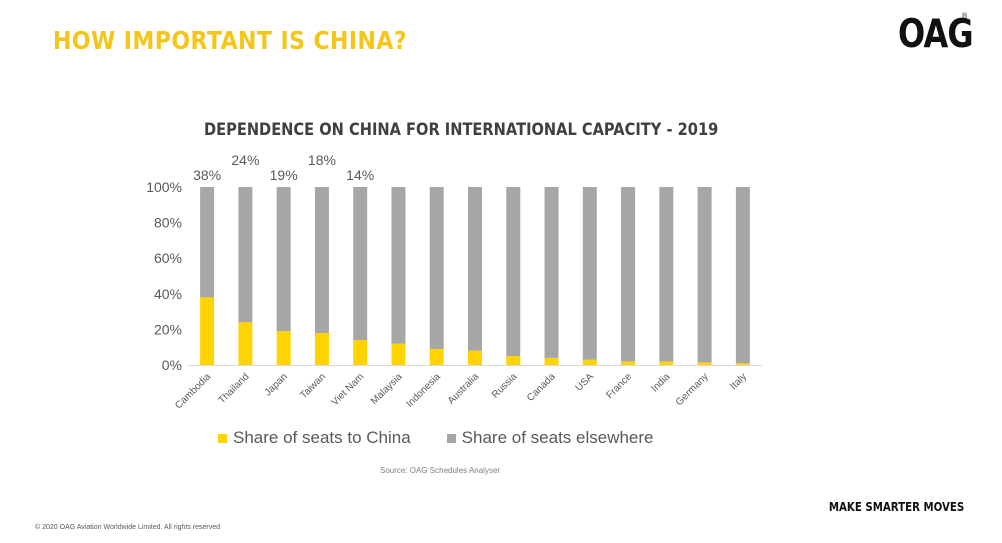 This screenshot has width=1002, height=543. What do you see at coordinates (168, 258) in the screenshot?
I see `y-tick-label: 60%` at bounding box center [168, 258].